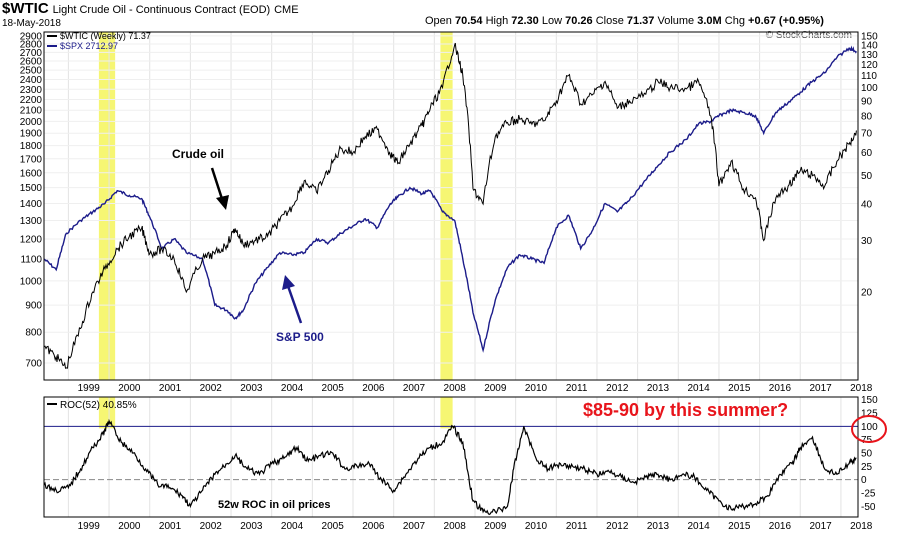 Image resolution: width=900 pixels, height=534 pixels. I want to click on crude-oil-arrow, so click(217, 185).